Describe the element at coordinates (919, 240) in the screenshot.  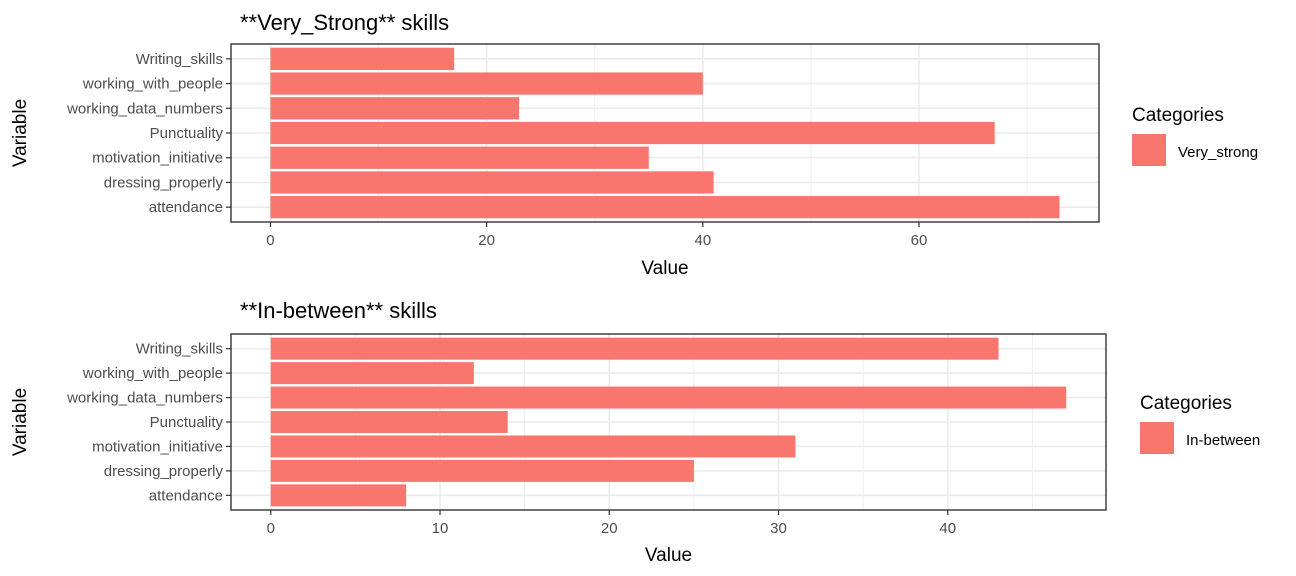
I see `x-tick-label: 60` at that location.